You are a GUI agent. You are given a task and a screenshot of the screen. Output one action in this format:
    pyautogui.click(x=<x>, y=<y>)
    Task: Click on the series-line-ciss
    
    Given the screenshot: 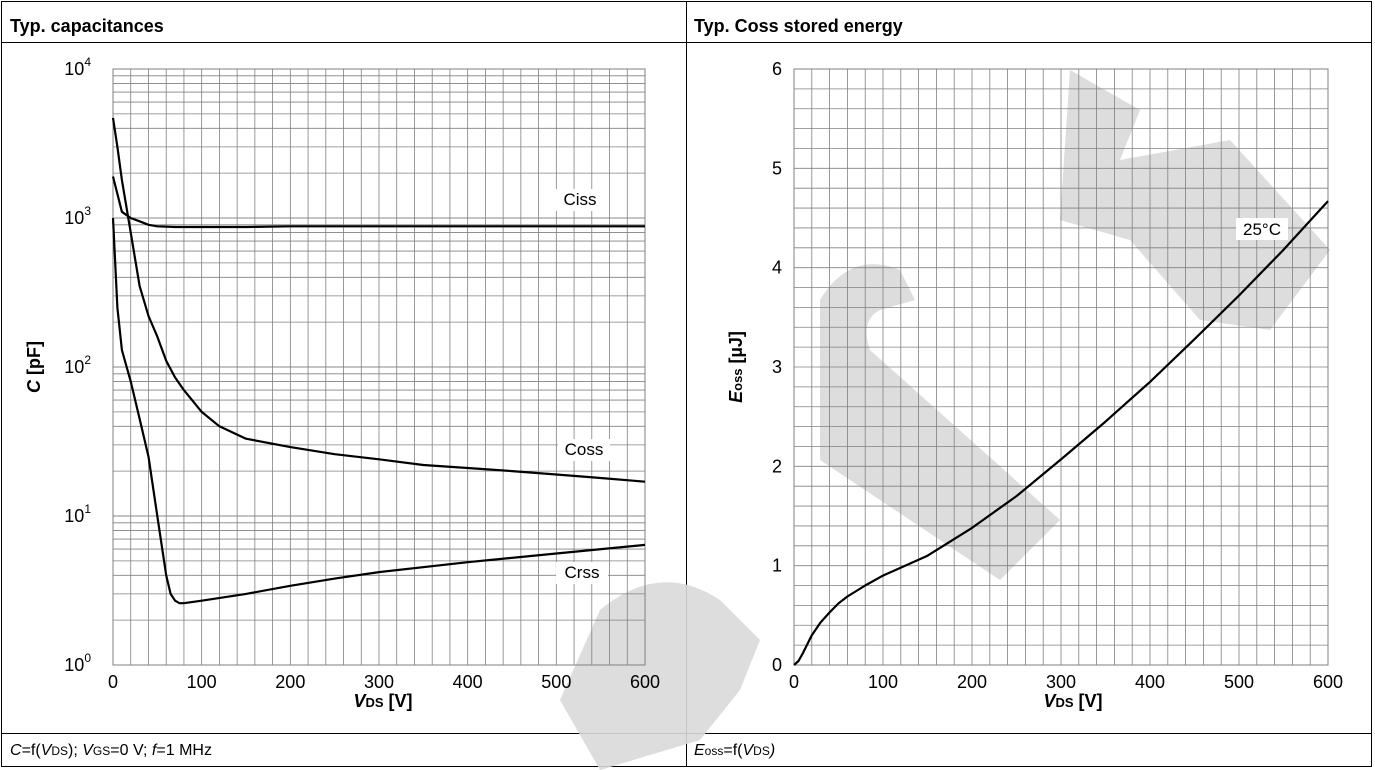 What is the action you would take?
    pyautogui.click(x=378, y=202)
    